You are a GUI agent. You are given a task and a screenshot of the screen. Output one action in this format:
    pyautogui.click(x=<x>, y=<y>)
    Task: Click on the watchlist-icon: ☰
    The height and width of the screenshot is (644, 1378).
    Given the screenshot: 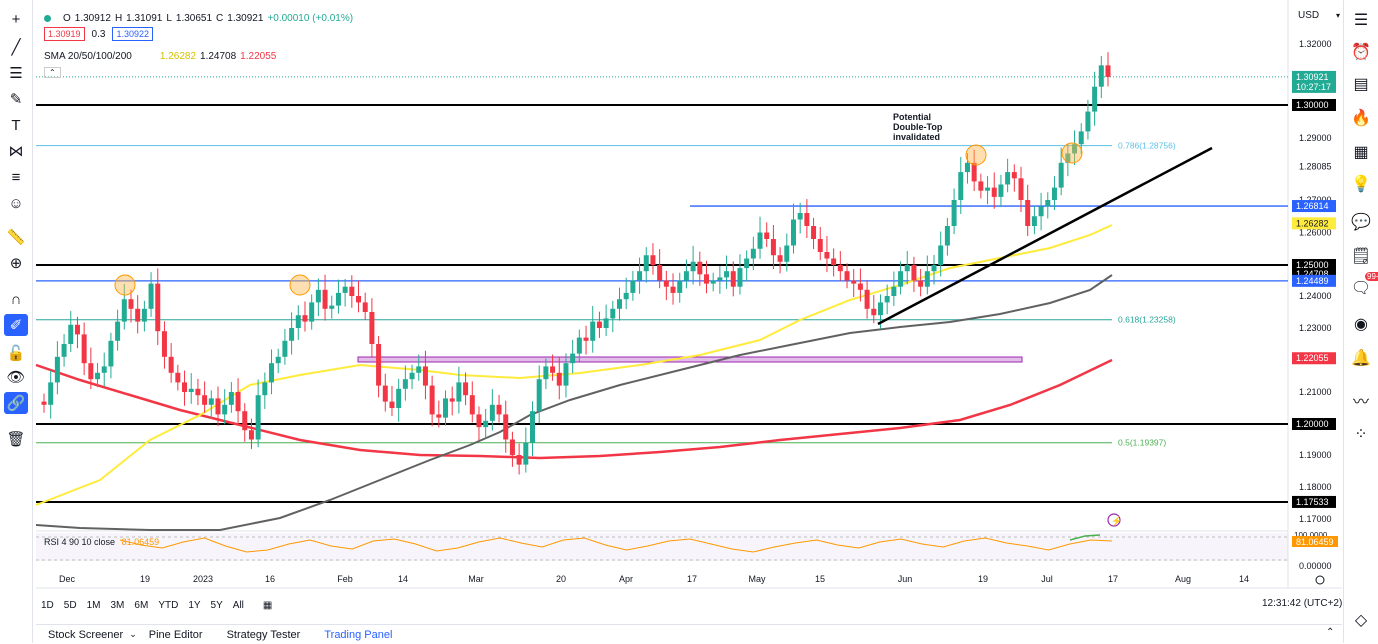 What is the action you would take?
    pyautogui.click(x=1361, y=20)
    